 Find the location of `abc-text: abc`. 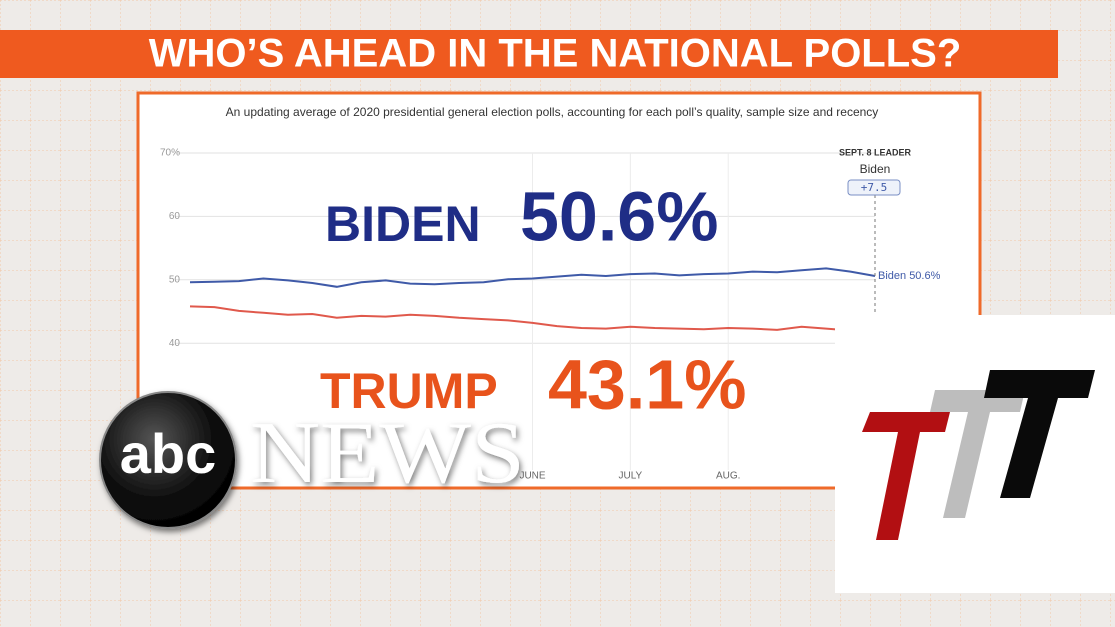

abc-text: abc is located at coordinates (168, 453).